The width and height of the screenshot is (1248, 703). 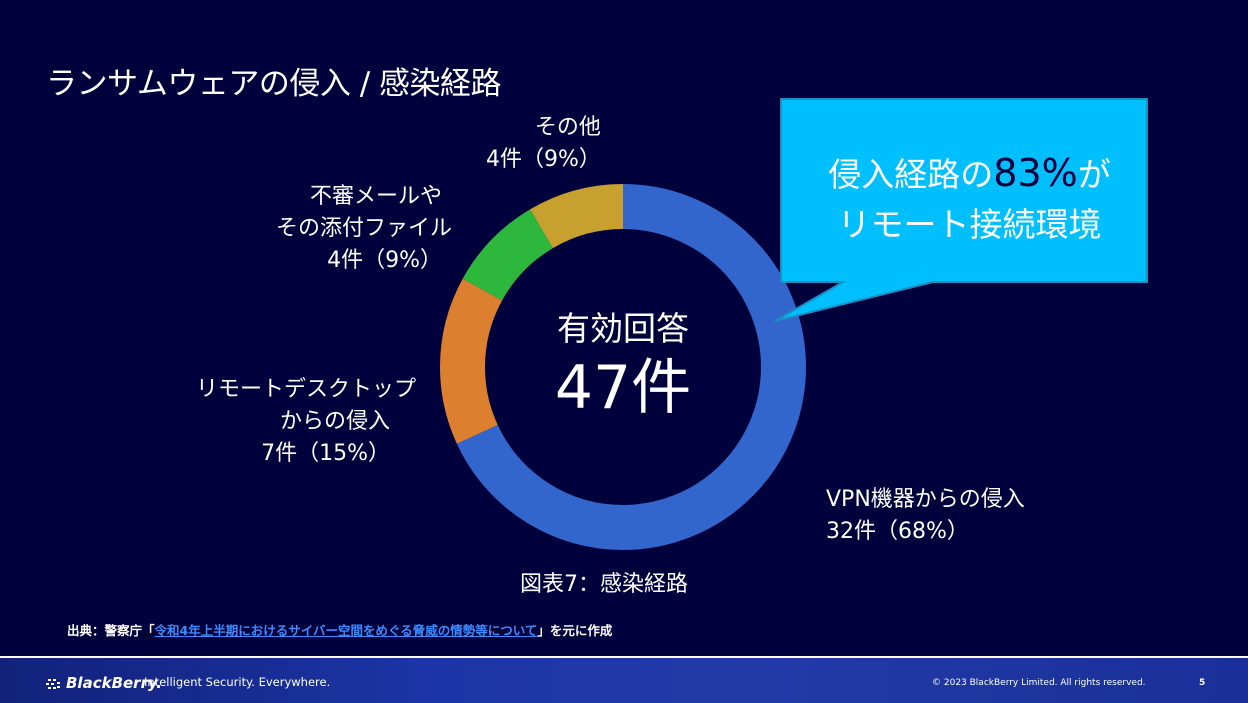 I want to click on label-other: その他 4件（9%）, so click(x=543, y=144).